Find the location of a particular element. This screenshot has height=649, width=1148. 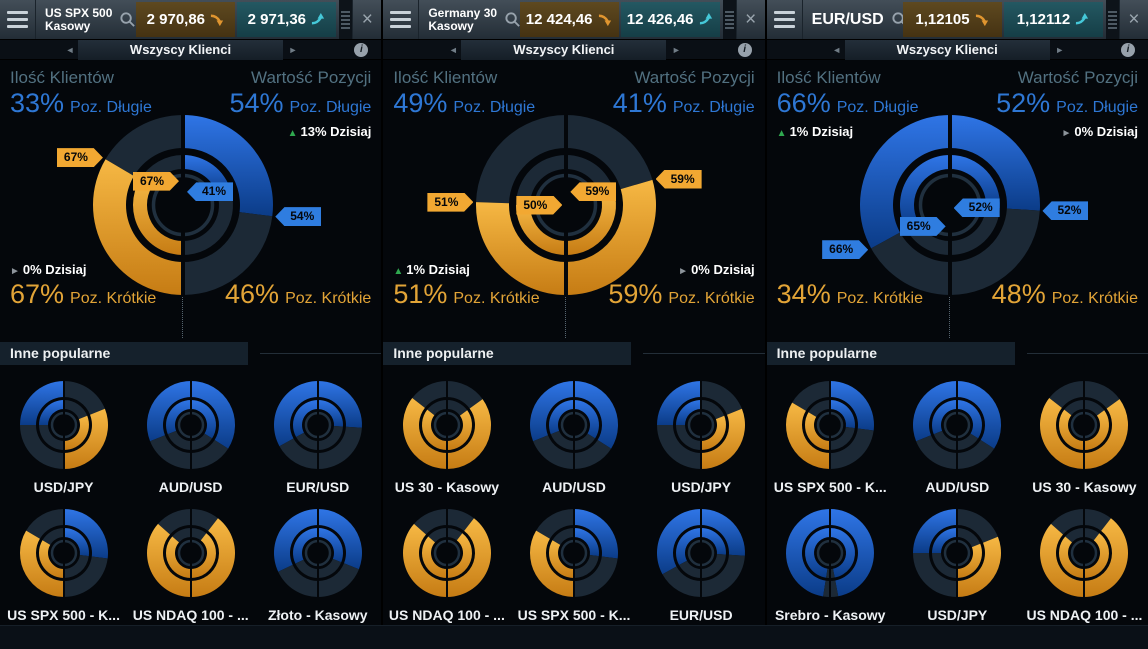

instrument-name-line1: Germany 30 is located at coordinates (463, 12).